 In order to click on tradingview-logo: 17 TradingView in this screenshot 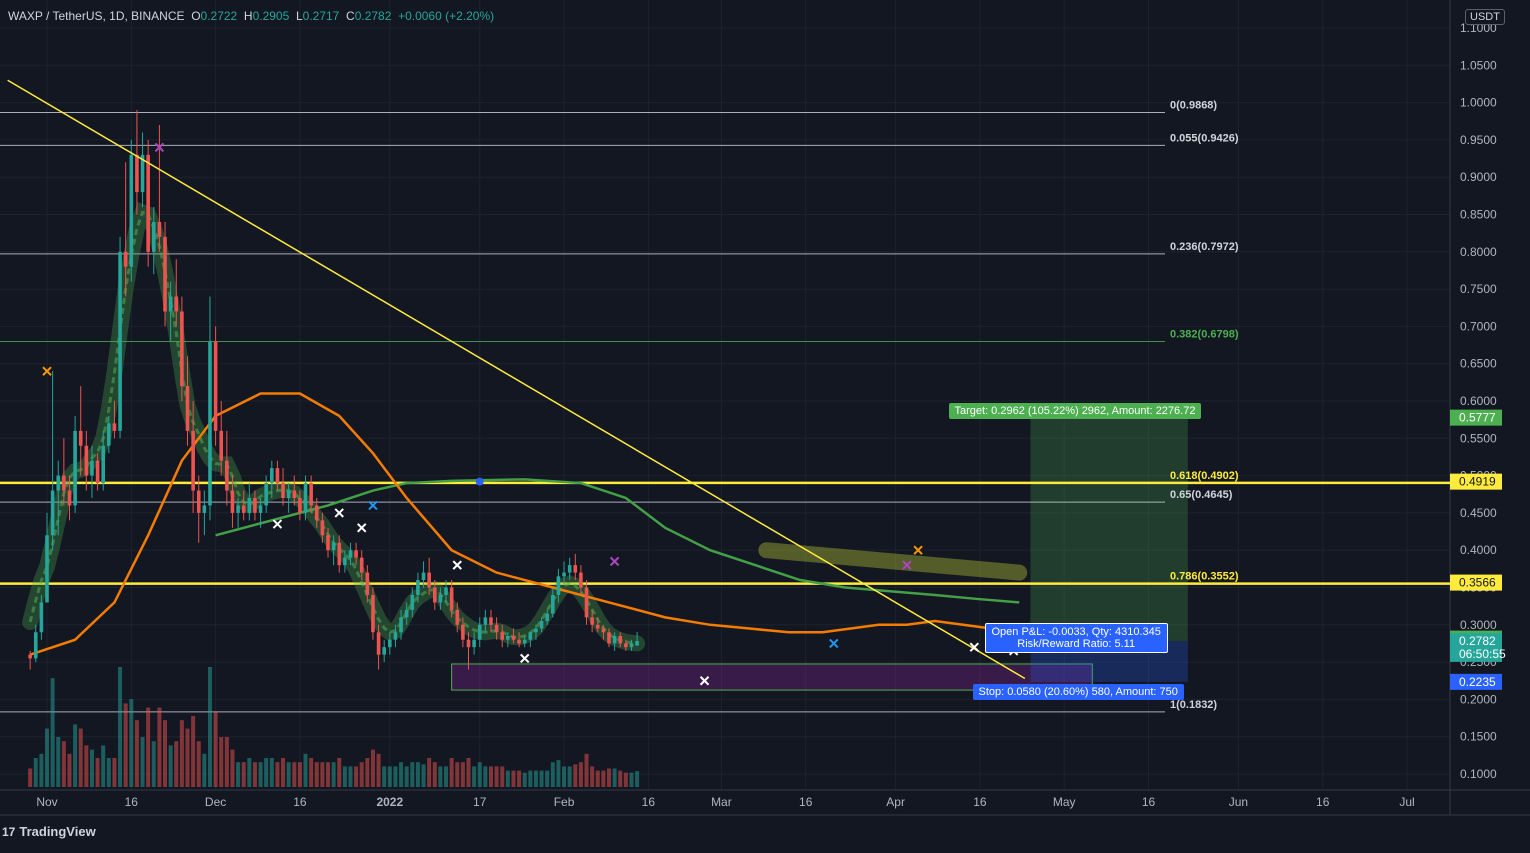, I will do `click(49, 831)`.